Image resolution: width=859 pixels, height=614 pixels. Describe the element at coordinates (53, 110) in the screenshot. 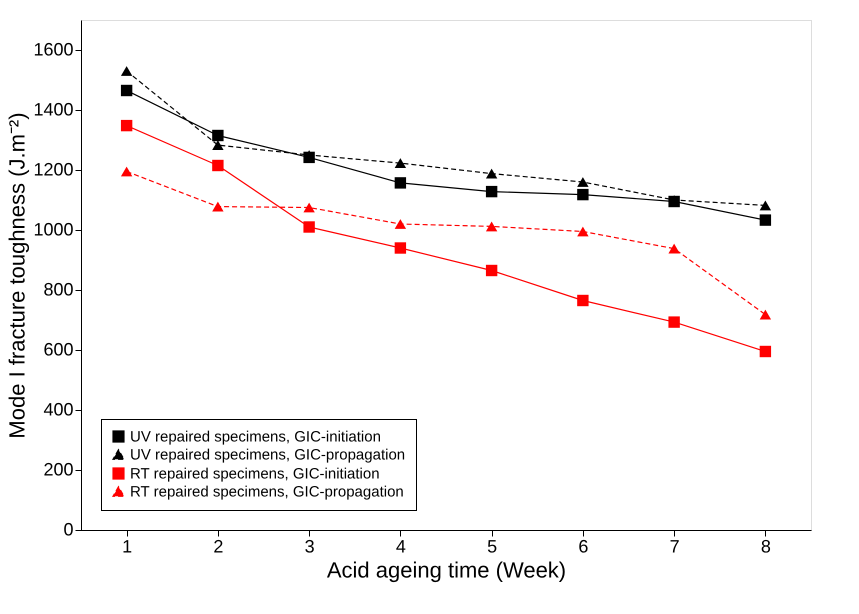

I see `y-tick-label: 1400` at that location.